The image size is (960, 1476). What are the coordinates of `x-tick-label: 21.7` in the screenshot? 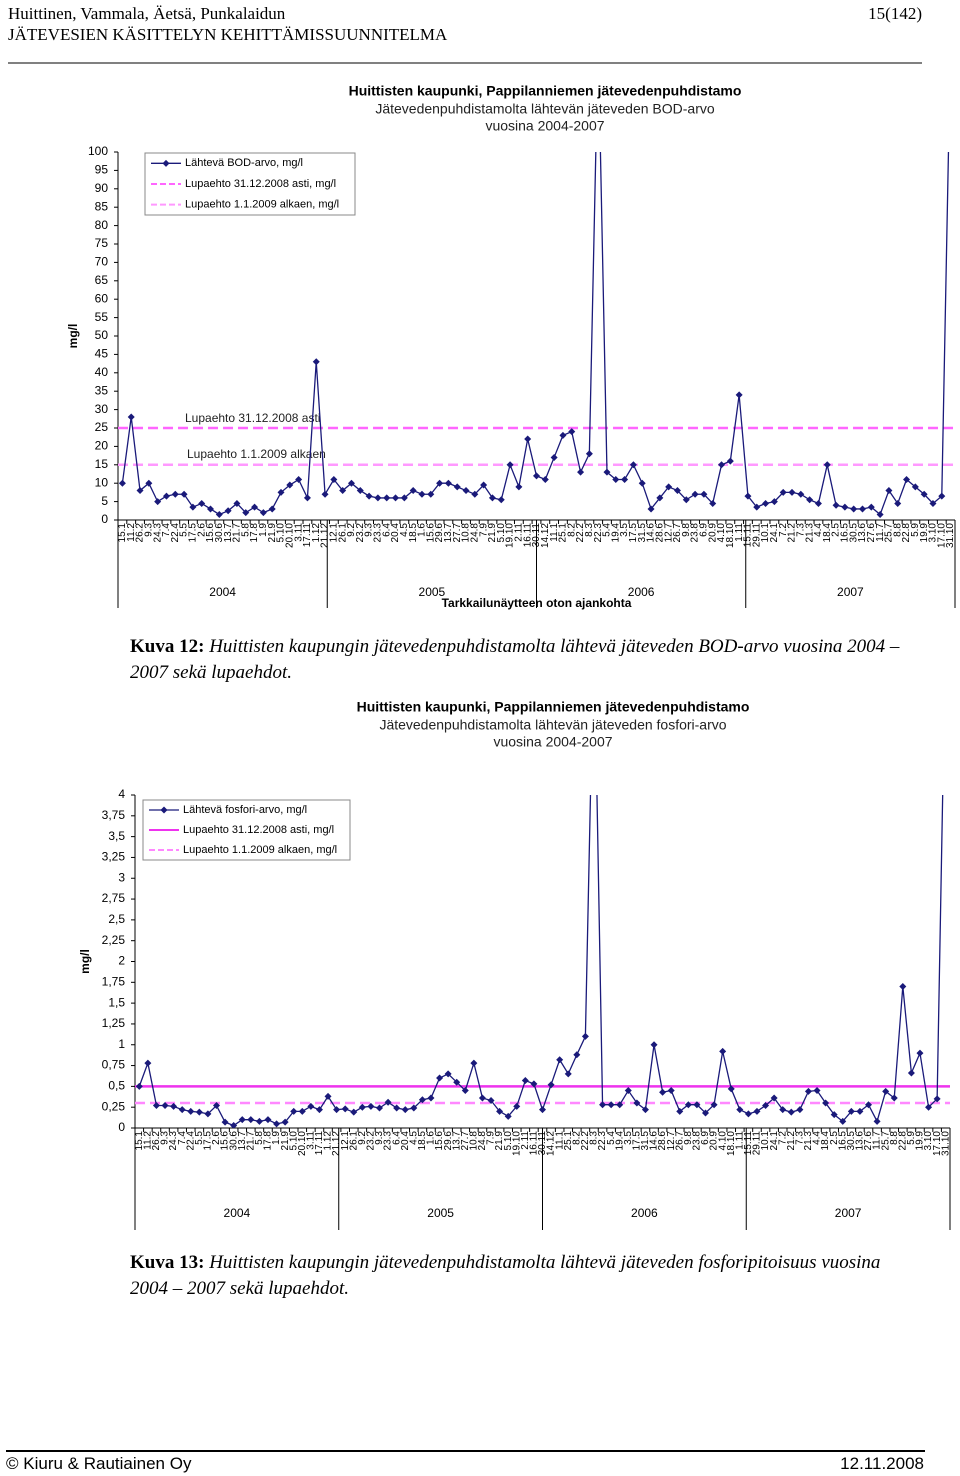 It's located at (250, 1141).